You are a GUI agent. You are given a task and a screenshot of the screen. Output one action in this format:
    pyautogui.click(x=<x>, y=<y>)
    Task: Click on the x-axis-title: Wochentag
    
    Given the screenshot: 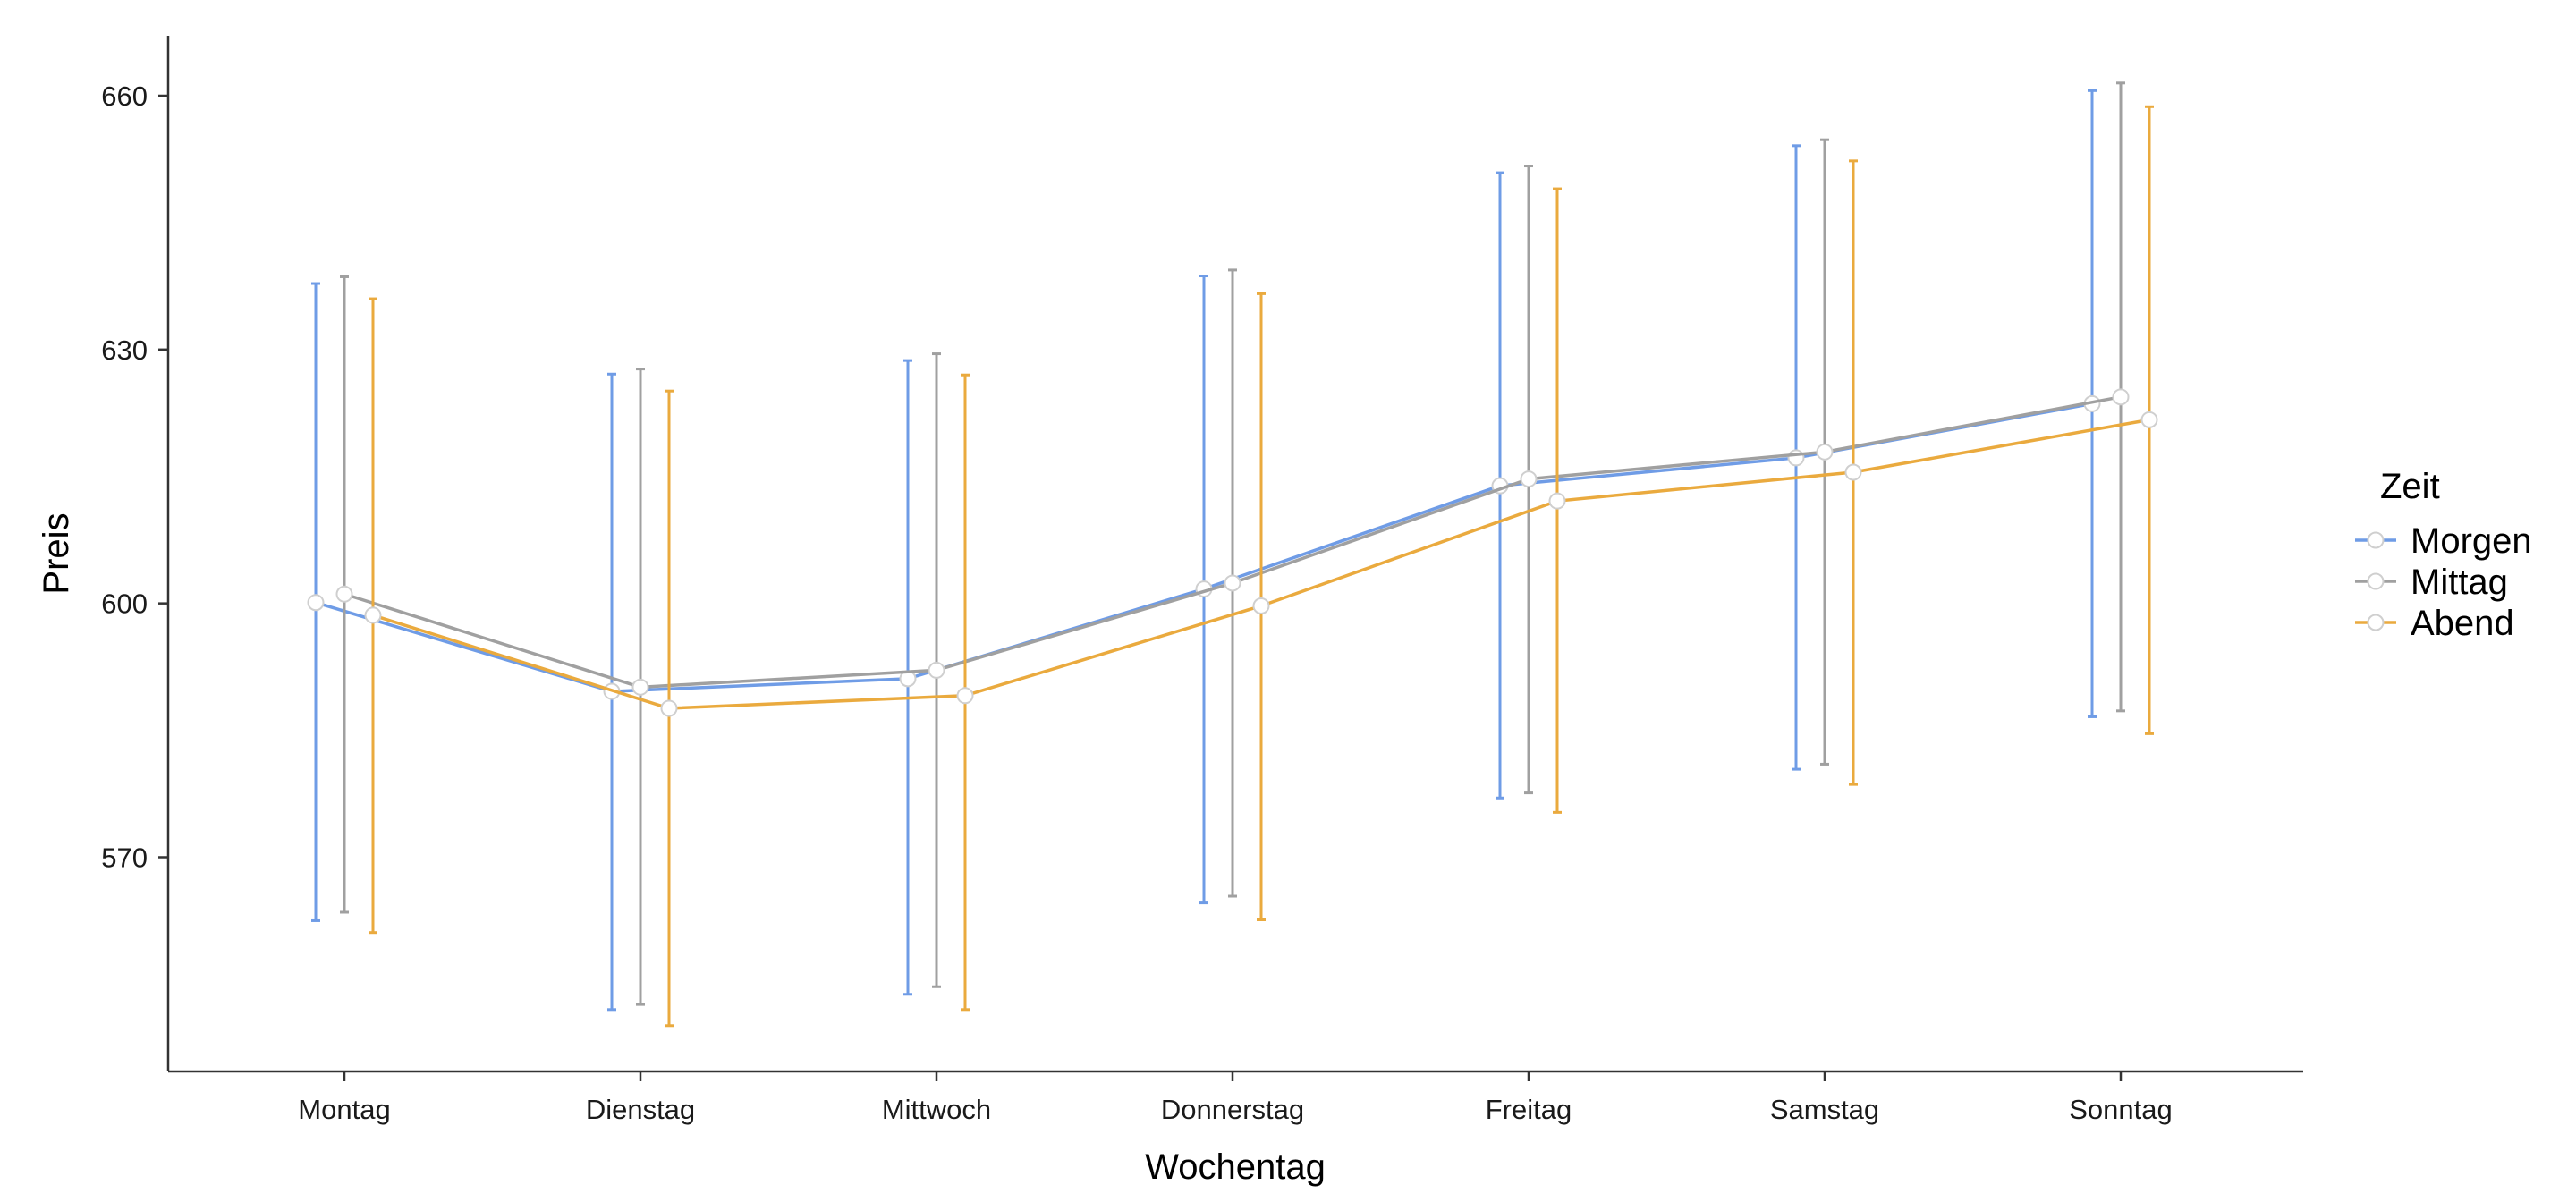 What is the action you would take?
    pyautogui.click(x=1235, y=1167)
    